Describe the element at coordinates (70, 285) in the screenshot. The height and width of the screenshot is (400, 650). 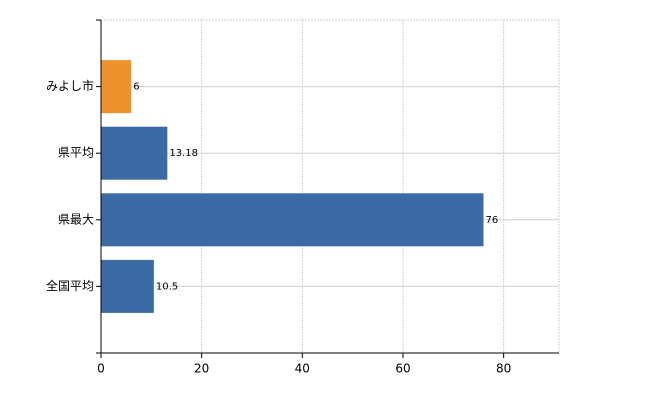
I see `y-tick-label: 全国平均` at that location.